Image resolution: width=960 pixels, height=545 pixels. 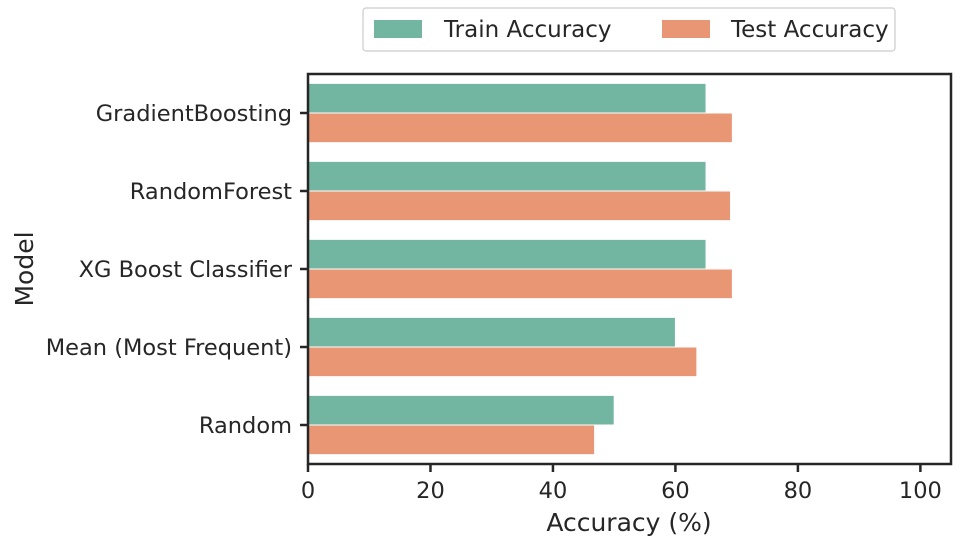 I want to click on legend-frame, so click(x=629, y=29).